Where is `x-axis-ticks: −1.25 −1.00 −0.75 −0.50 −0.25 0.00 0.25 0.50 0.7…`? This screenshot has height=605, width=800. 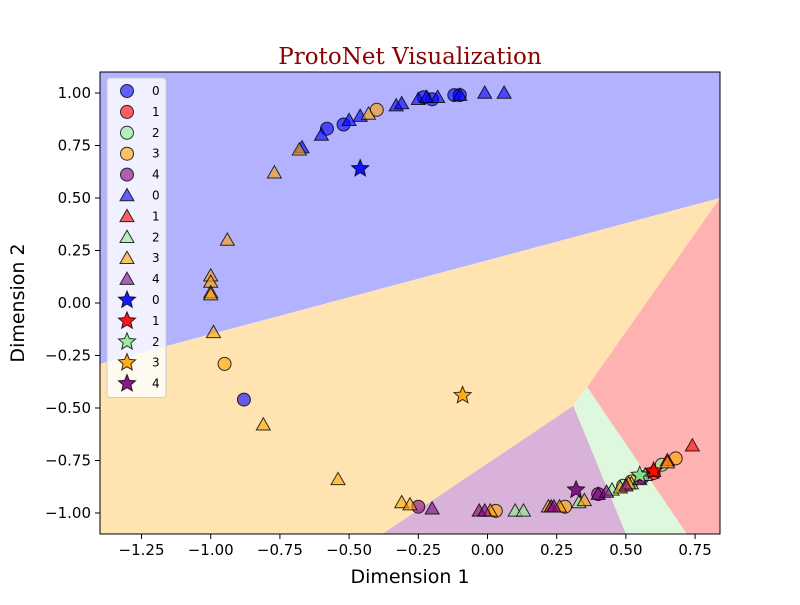
x-axis-ticks: −1.25 −1.00 −0.75 −0.50 −0.25 0.00 0.25 0.50 0.7… is located at coordinates (415, 546).